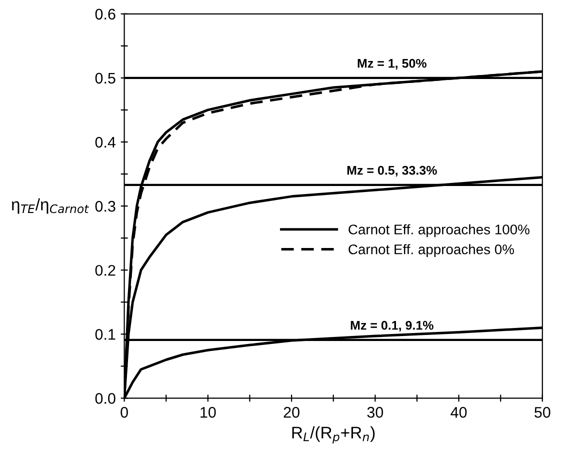 The width and height of the screenshot is (565, 463). What do you see at coordinates (431, 251) in the screenshot?
I see `legend-label: Carnot Eff. approaches 0%` at bounding box center [431, 251].